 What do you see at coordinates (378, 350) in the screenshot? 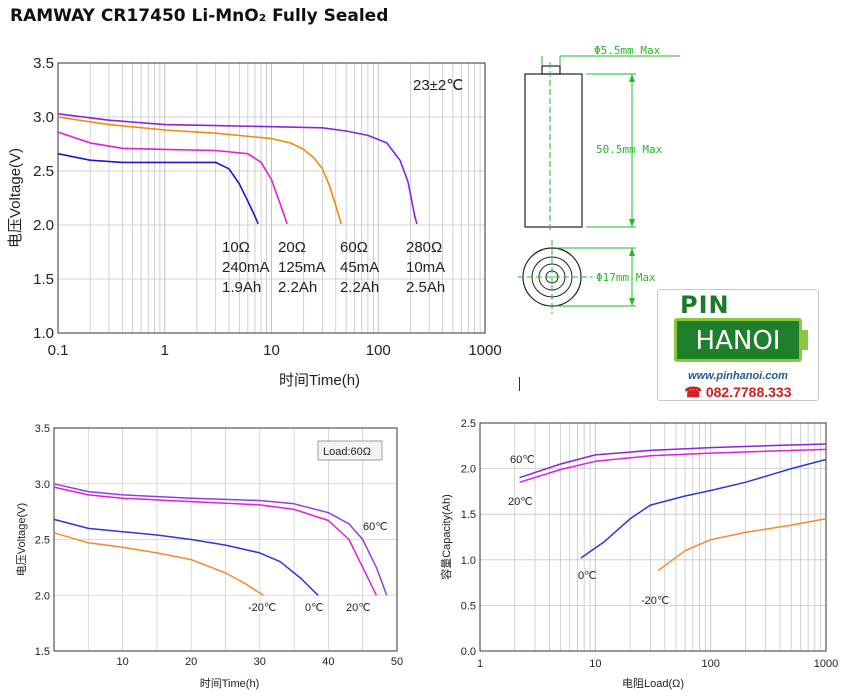
I see `main-x-tick-label: 100` at bounding box center [378, 350].